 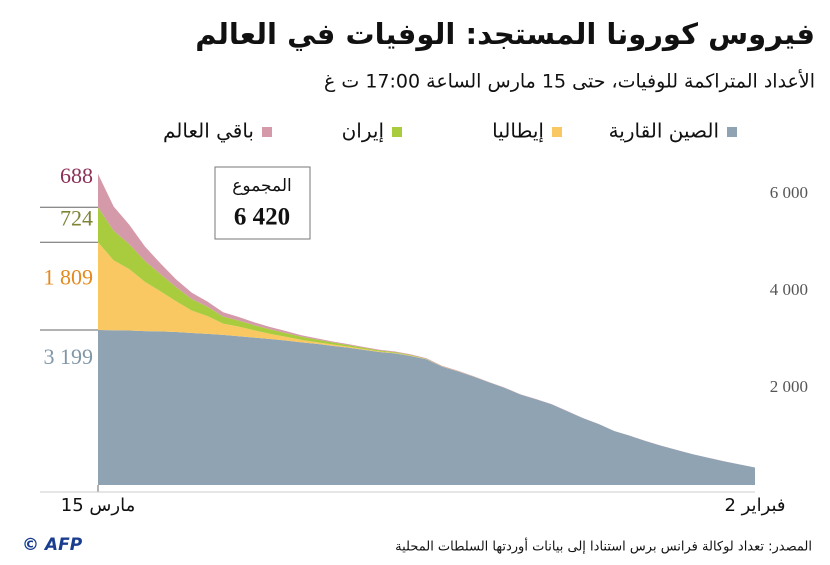 What do you see at coordinates (76, 175) in the screenshot?
I see `value-label: 688` at bounding box center [76, 175].